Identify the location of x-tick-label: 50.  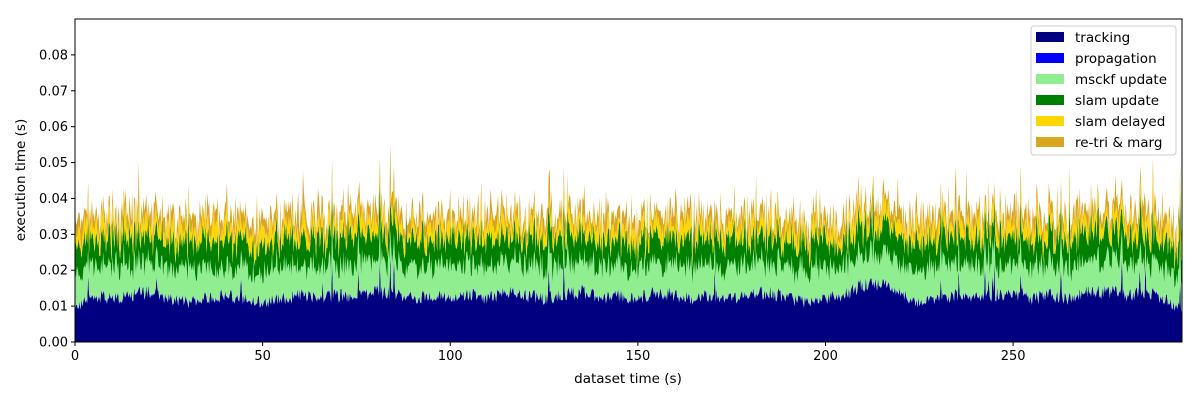
(262, 356).